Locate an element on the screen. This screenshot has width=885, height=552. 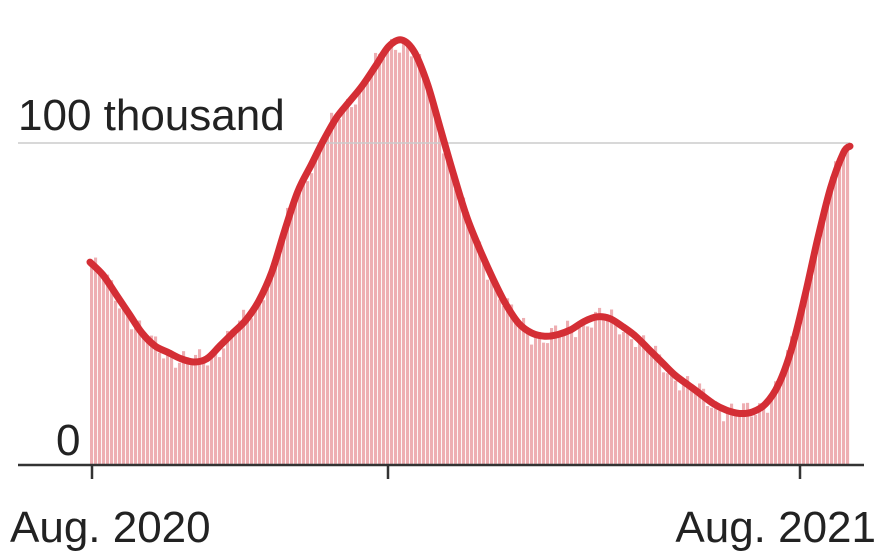
y-tick-label-100-thousand: 100 thousand is located at coordinates (151, 115).